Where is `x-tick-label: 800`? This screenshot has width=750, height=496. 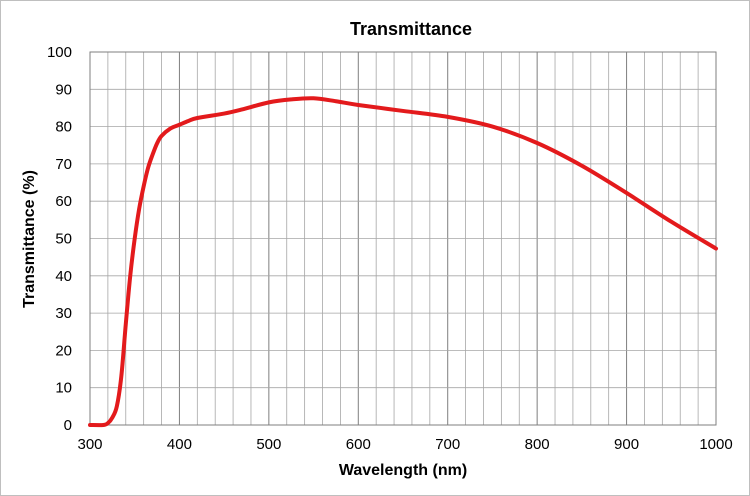
x-tick-label: 800 is located at coordinates (537, 444).